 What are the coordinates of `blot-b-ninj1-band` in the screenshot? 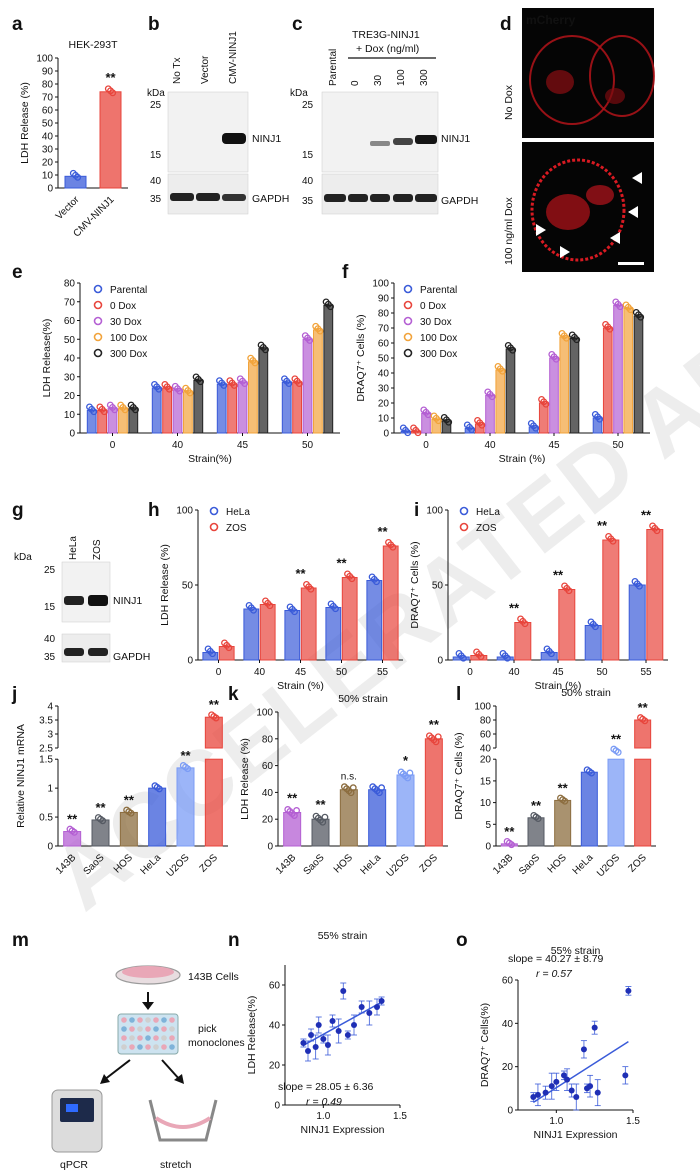 It's located at (234, 138).